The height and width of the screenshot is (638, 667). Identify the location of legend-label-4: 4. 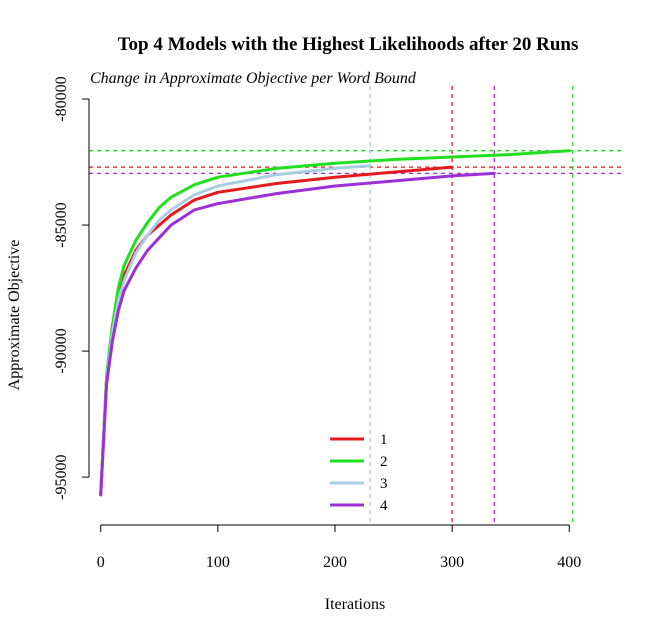
(384, 506).